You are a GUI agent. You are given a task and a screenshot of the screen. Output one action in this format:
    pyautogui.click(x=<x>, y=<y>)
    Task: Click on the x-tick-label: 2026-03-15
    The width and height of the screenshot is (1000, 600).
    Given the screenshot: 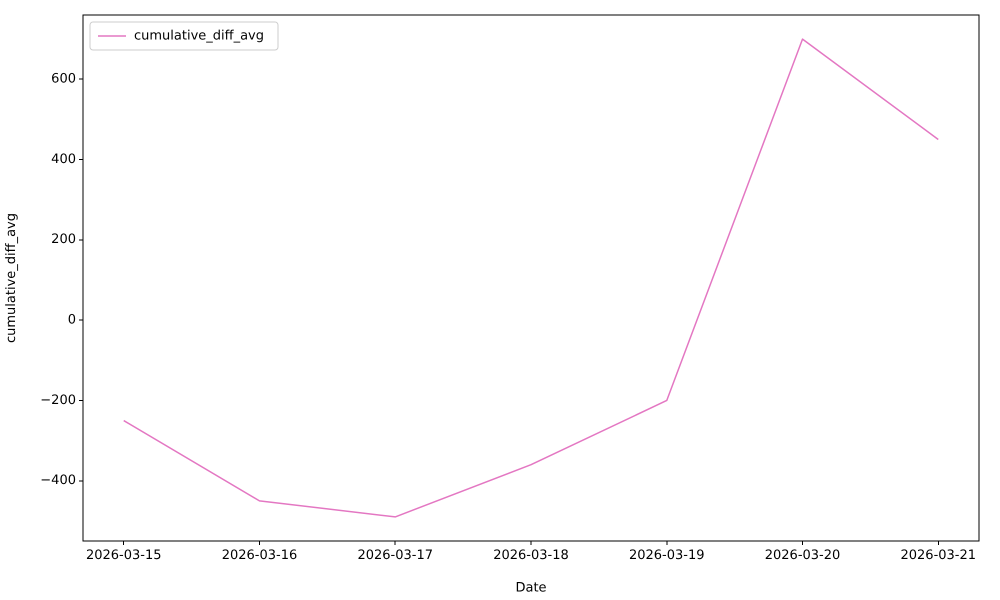 What is the action you would take?
    pyautogui.click(x=124, y=556)
    